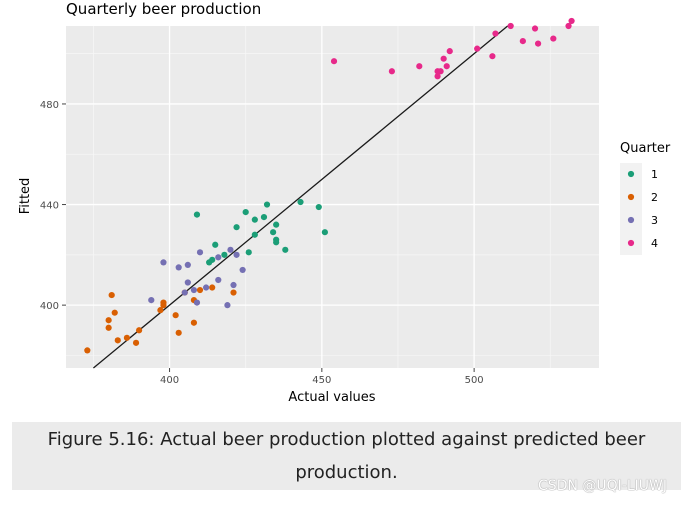 Image resolution: width=681 pixels, height=507 pixels. What do you see at coordinates (49, 206) in the screenshot?
I see `y-tick-label: 440` at bounding box center [49, 206].